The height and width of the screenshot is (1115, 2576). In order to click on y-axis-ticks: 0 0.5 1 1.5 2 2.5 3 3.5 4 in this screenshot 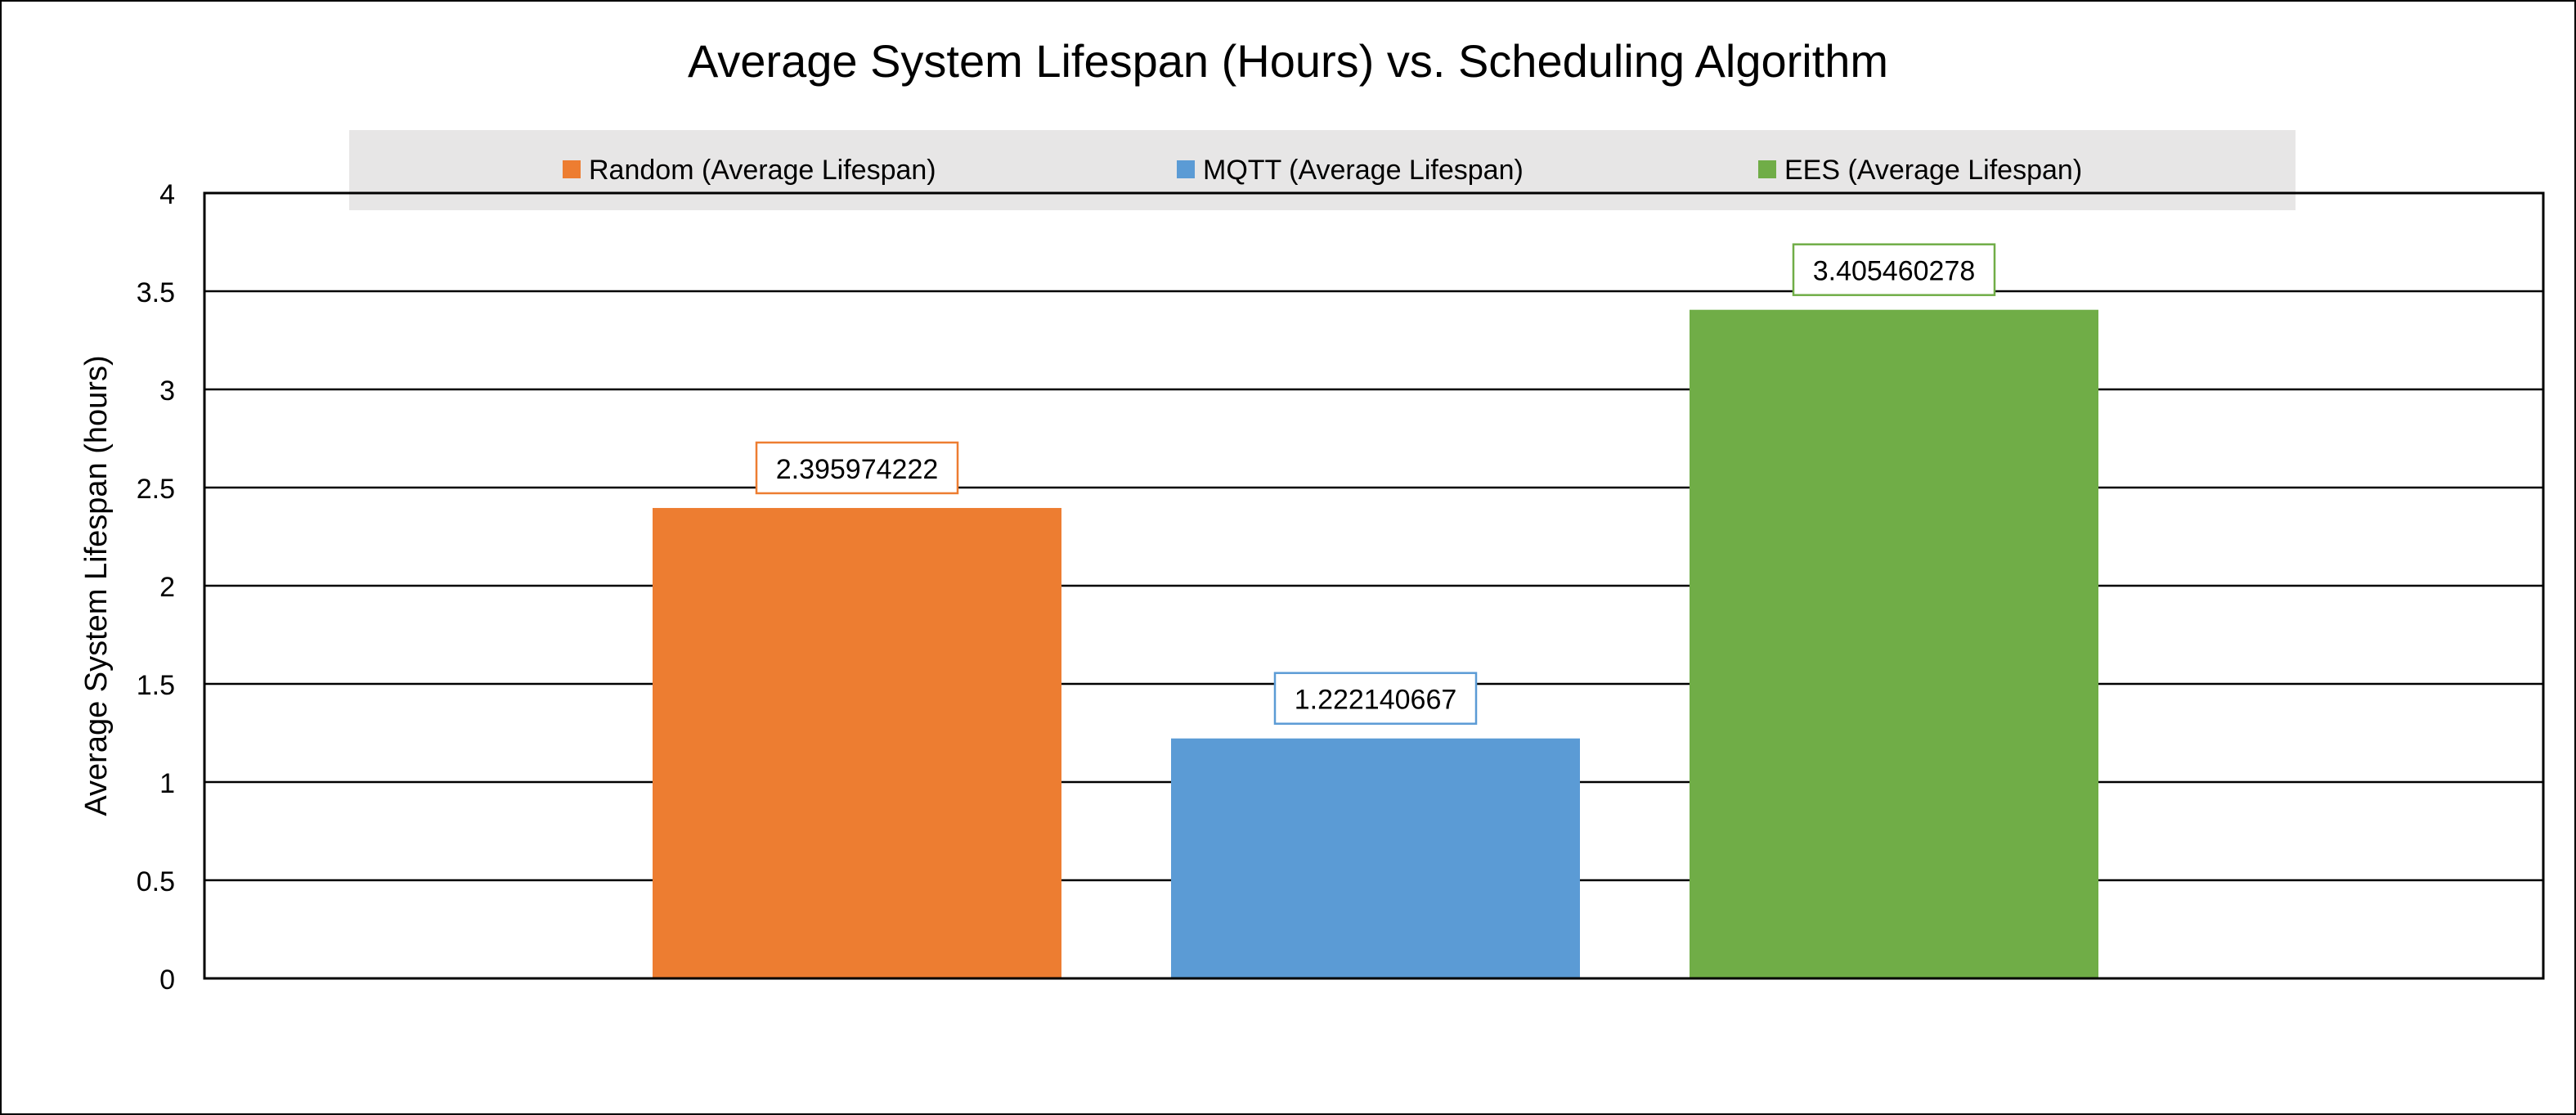, I will do `click(156, 587)`.